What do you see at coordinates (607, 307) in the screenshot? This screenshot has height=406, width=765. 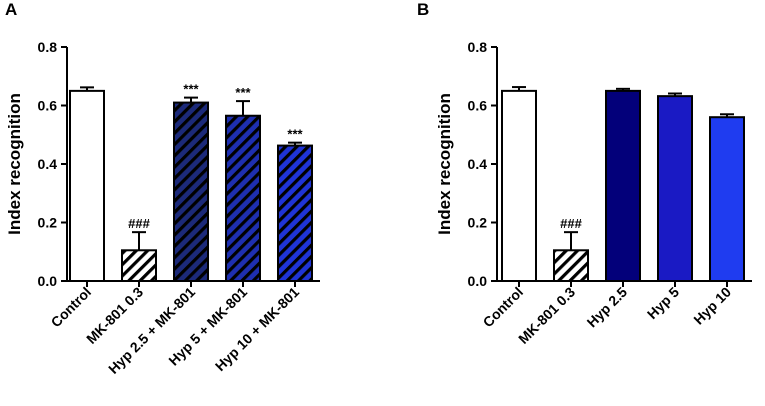 I see `category-label: Hyp 2.5` at bounding box center [607, 307].